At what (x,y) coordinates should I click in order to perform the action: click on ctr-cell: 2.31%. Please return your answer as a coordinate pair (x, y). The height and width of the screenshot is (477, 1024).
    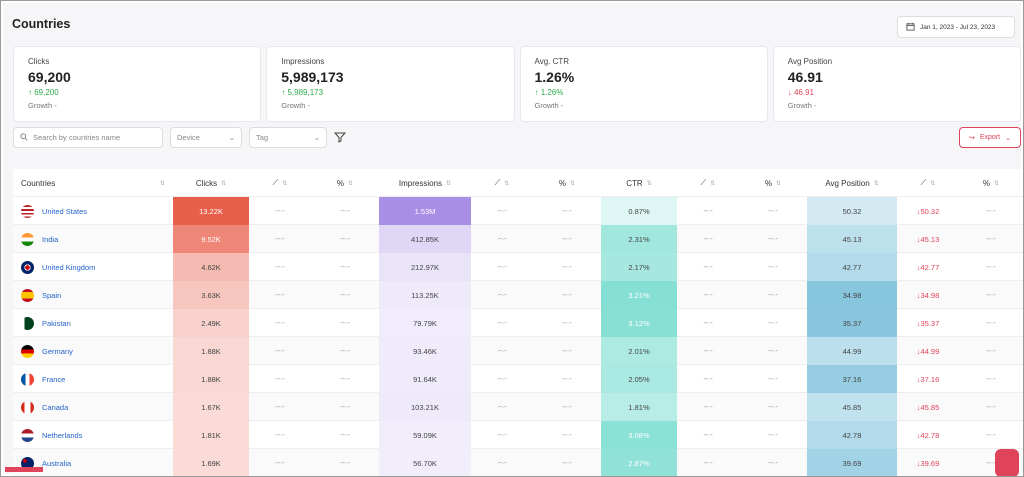
    Looking at the image, I should click on (639, 239).